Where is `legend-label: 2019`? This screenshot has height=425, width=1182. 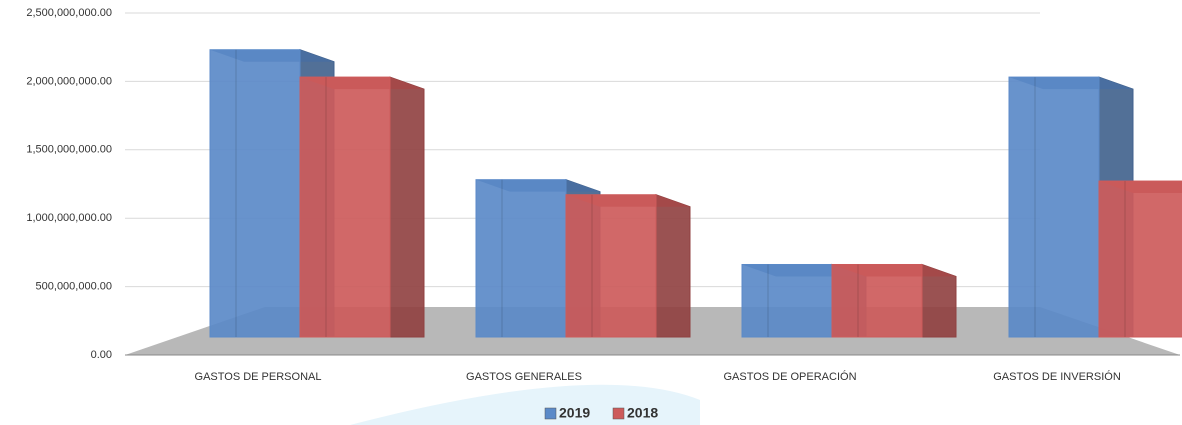 legend-label: 2019 is located at coordinates (574, 413).